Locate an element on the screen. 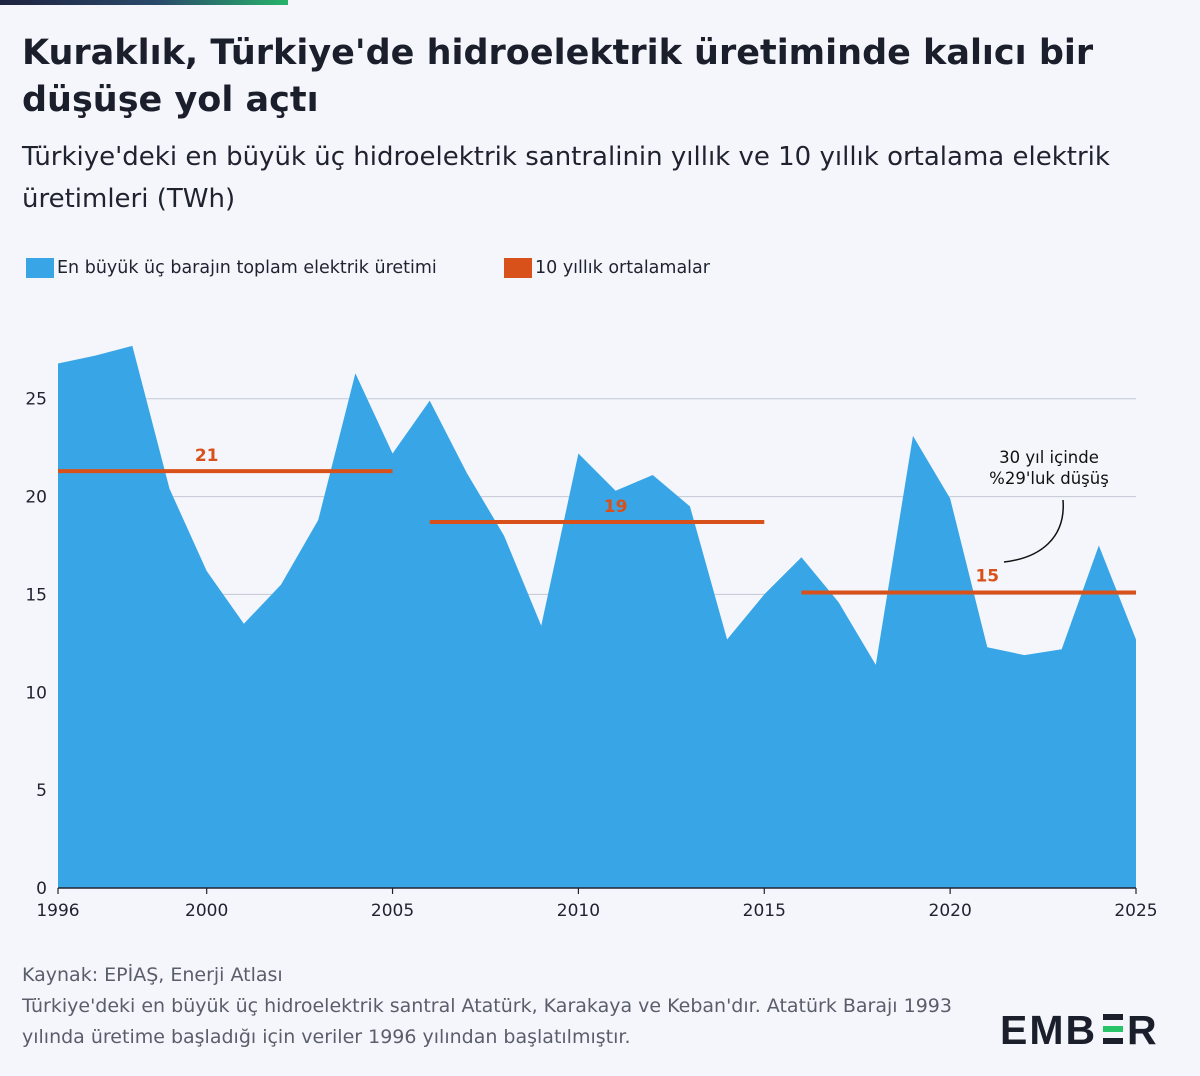 The width and height of the screenshot is (1200, 1076). ember-logo: EMB R is located at coordinates (1078, 1029).